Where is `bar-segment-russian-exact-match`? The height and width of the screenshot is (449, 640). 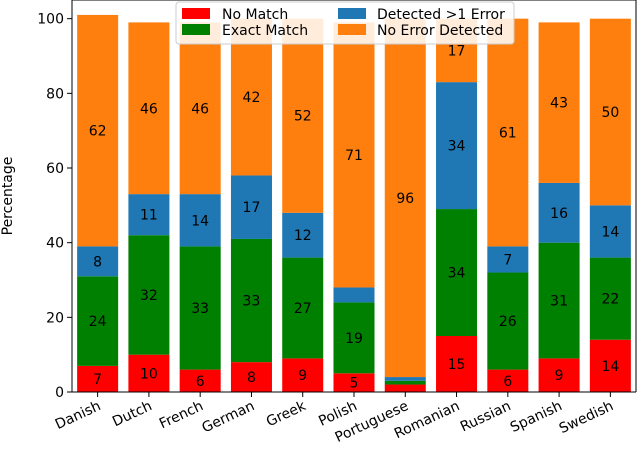
bar-segment-russian-exact-match is located at coordinates (508, 321).